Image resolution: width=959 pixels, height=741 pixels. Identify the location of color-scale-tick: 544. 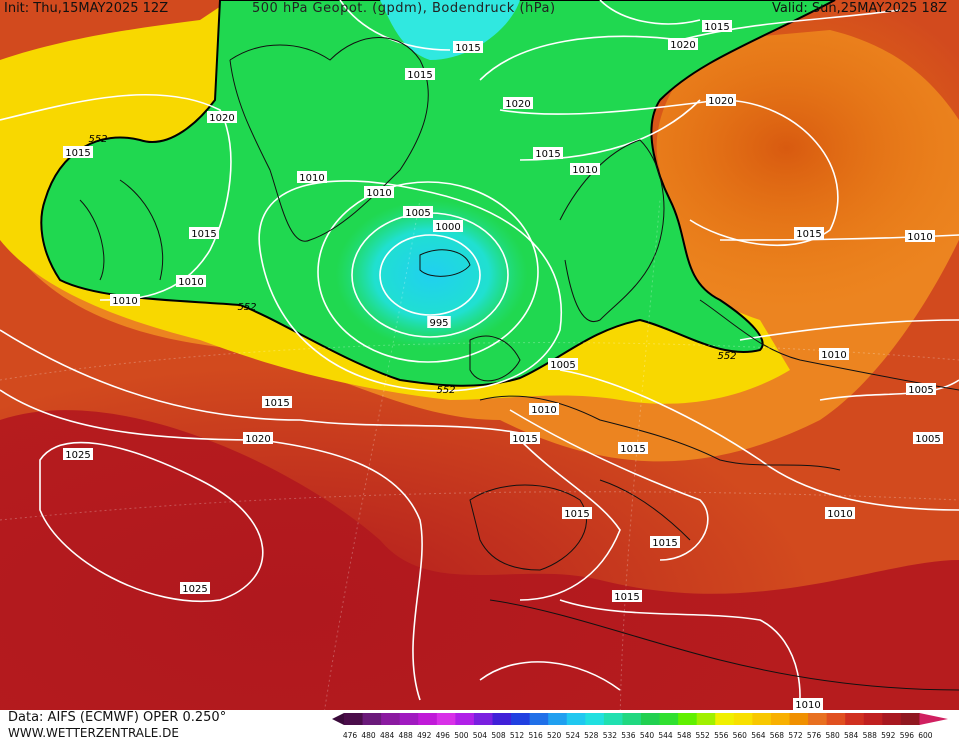
(665, 735).